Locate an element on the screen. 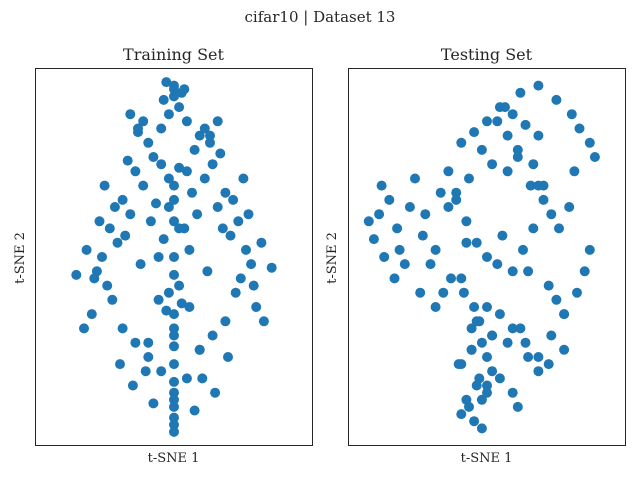 This screenshot has width=640, height=480. figure-suptitle: cifar10 | Dataset 13 is located at coordinates (320, 17).